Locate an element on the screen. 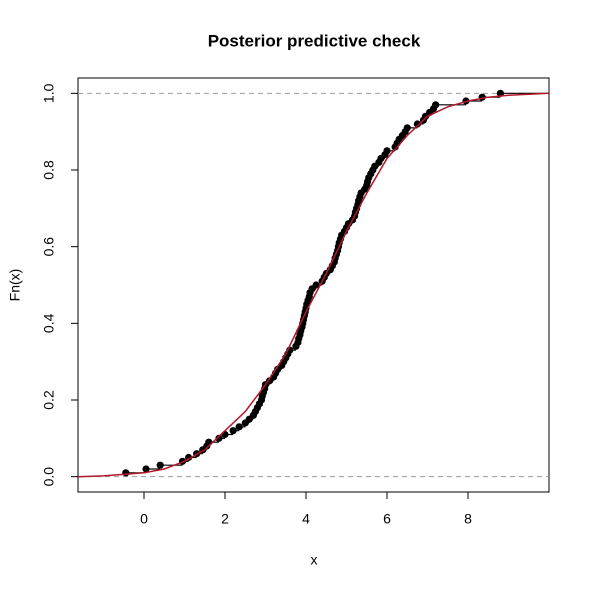 The height and width of the screenshot is (590, 590). y-tick-label: 0.8 is located at coordinates (49, 170).